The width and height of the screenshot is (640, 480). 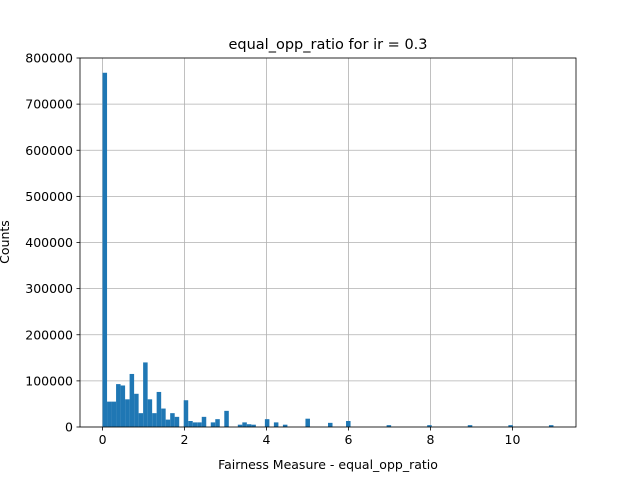 What do you see at coordinates (513, 439) in the screenshot?
I see `x-tick-label: 10` at bounding box center [513, 439].